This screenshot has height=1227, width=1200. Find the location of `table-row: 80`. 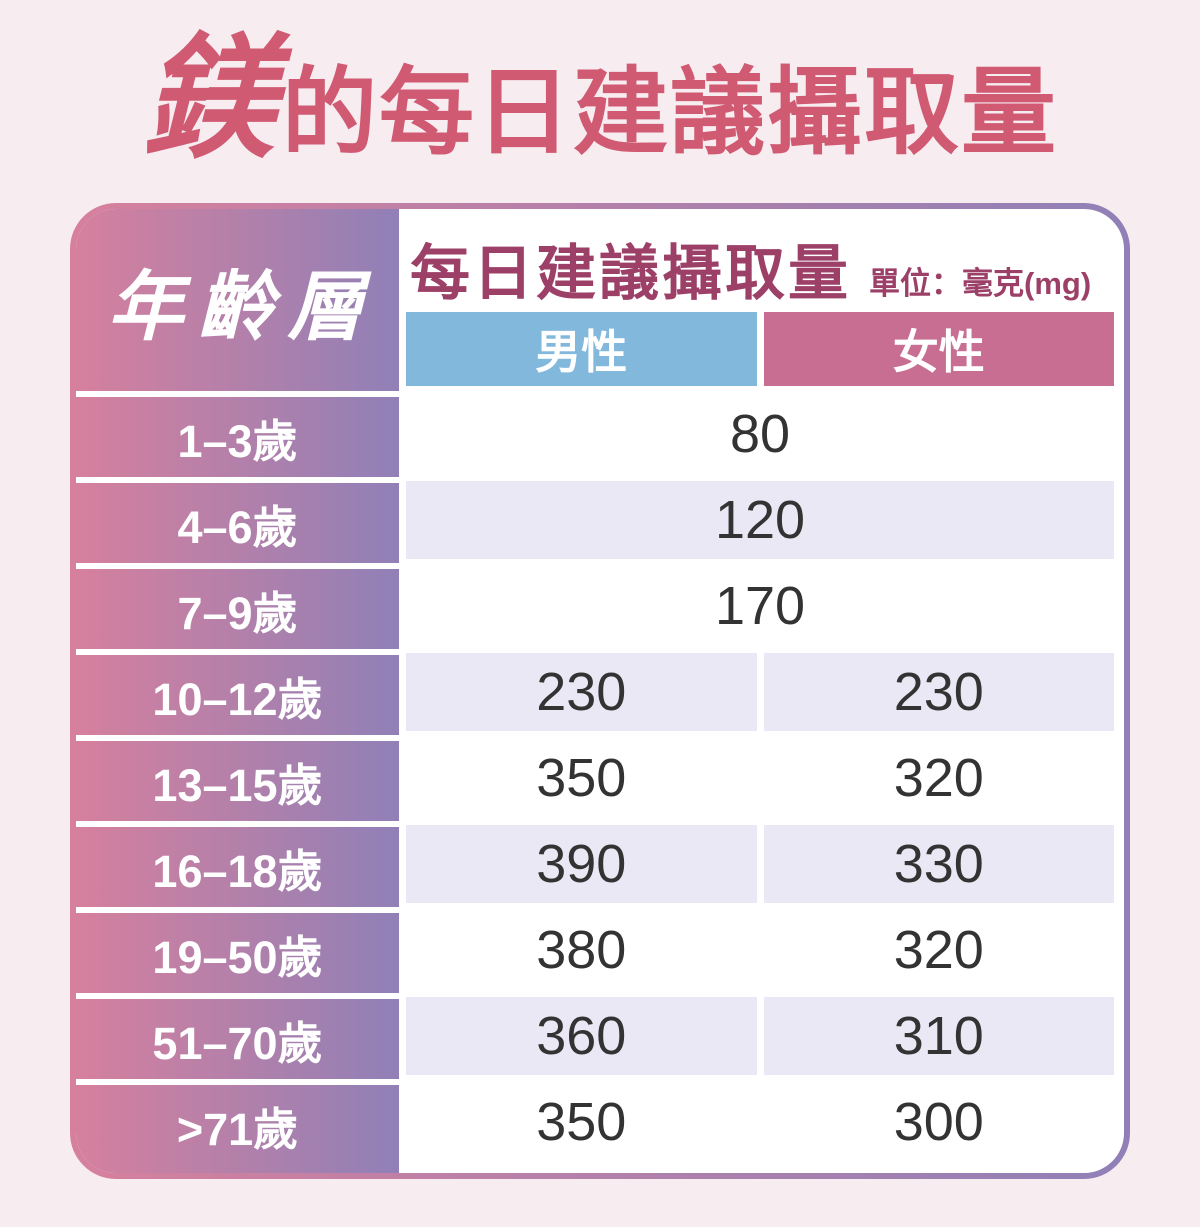

table-row: 80 is located at coordinates (760, 434).